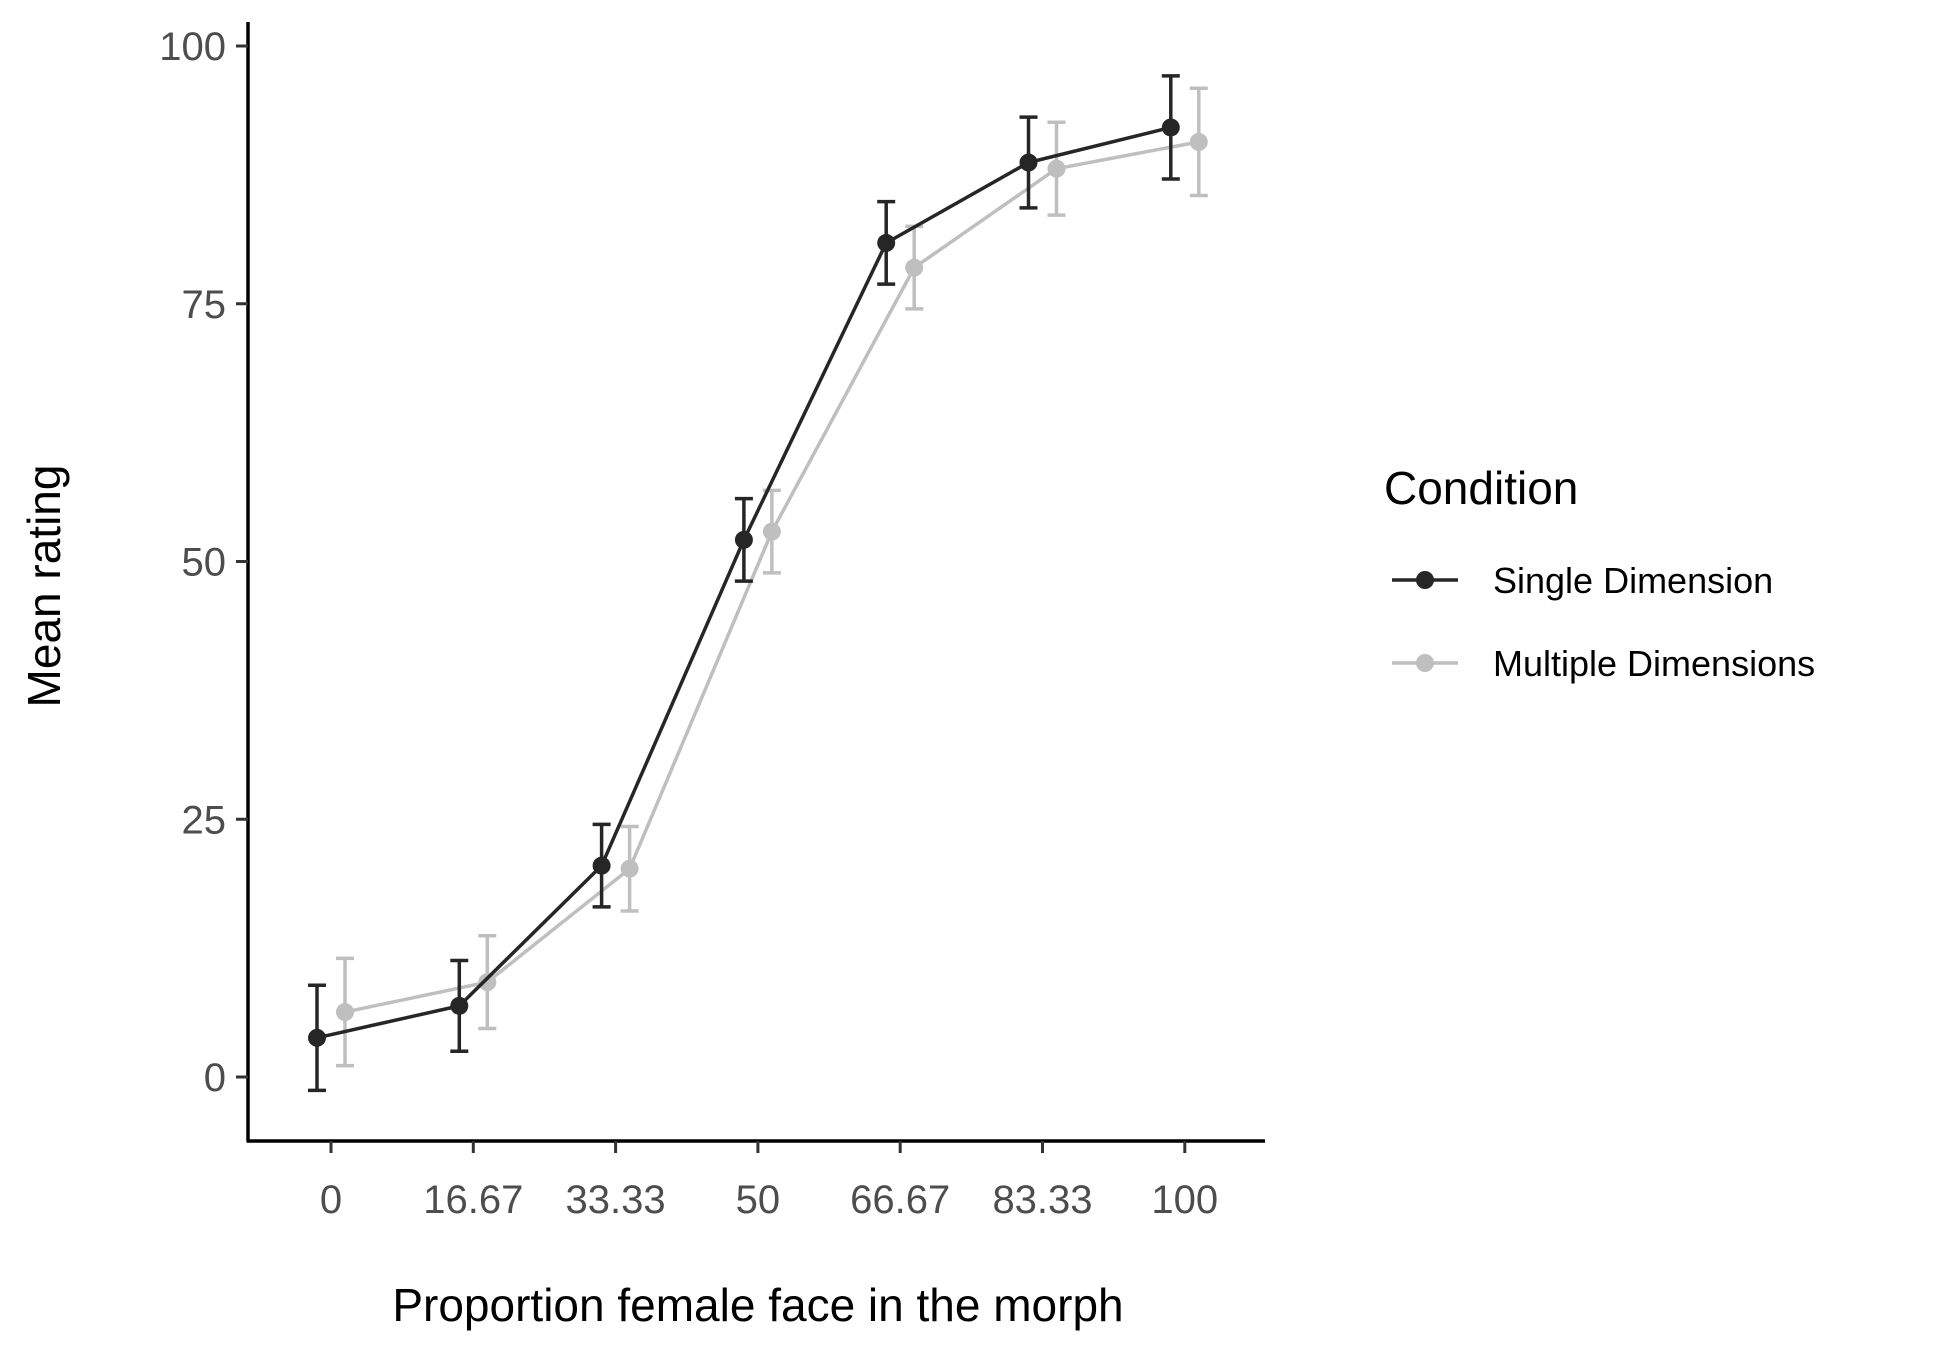 The height and width of the screenshot is (1350, 1950). What do you see at coordinates (204, 820) in the screenshot?
I see `y-tick-label: 25` at bounding box center [204, 820].